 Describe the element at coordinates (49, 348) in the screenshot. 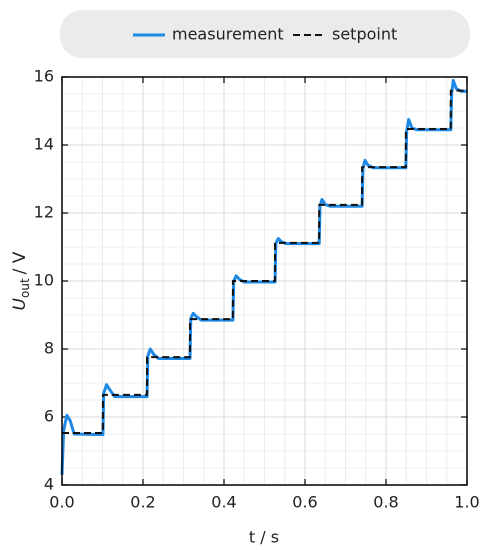

I see `y-tick-label: 8` at that location.